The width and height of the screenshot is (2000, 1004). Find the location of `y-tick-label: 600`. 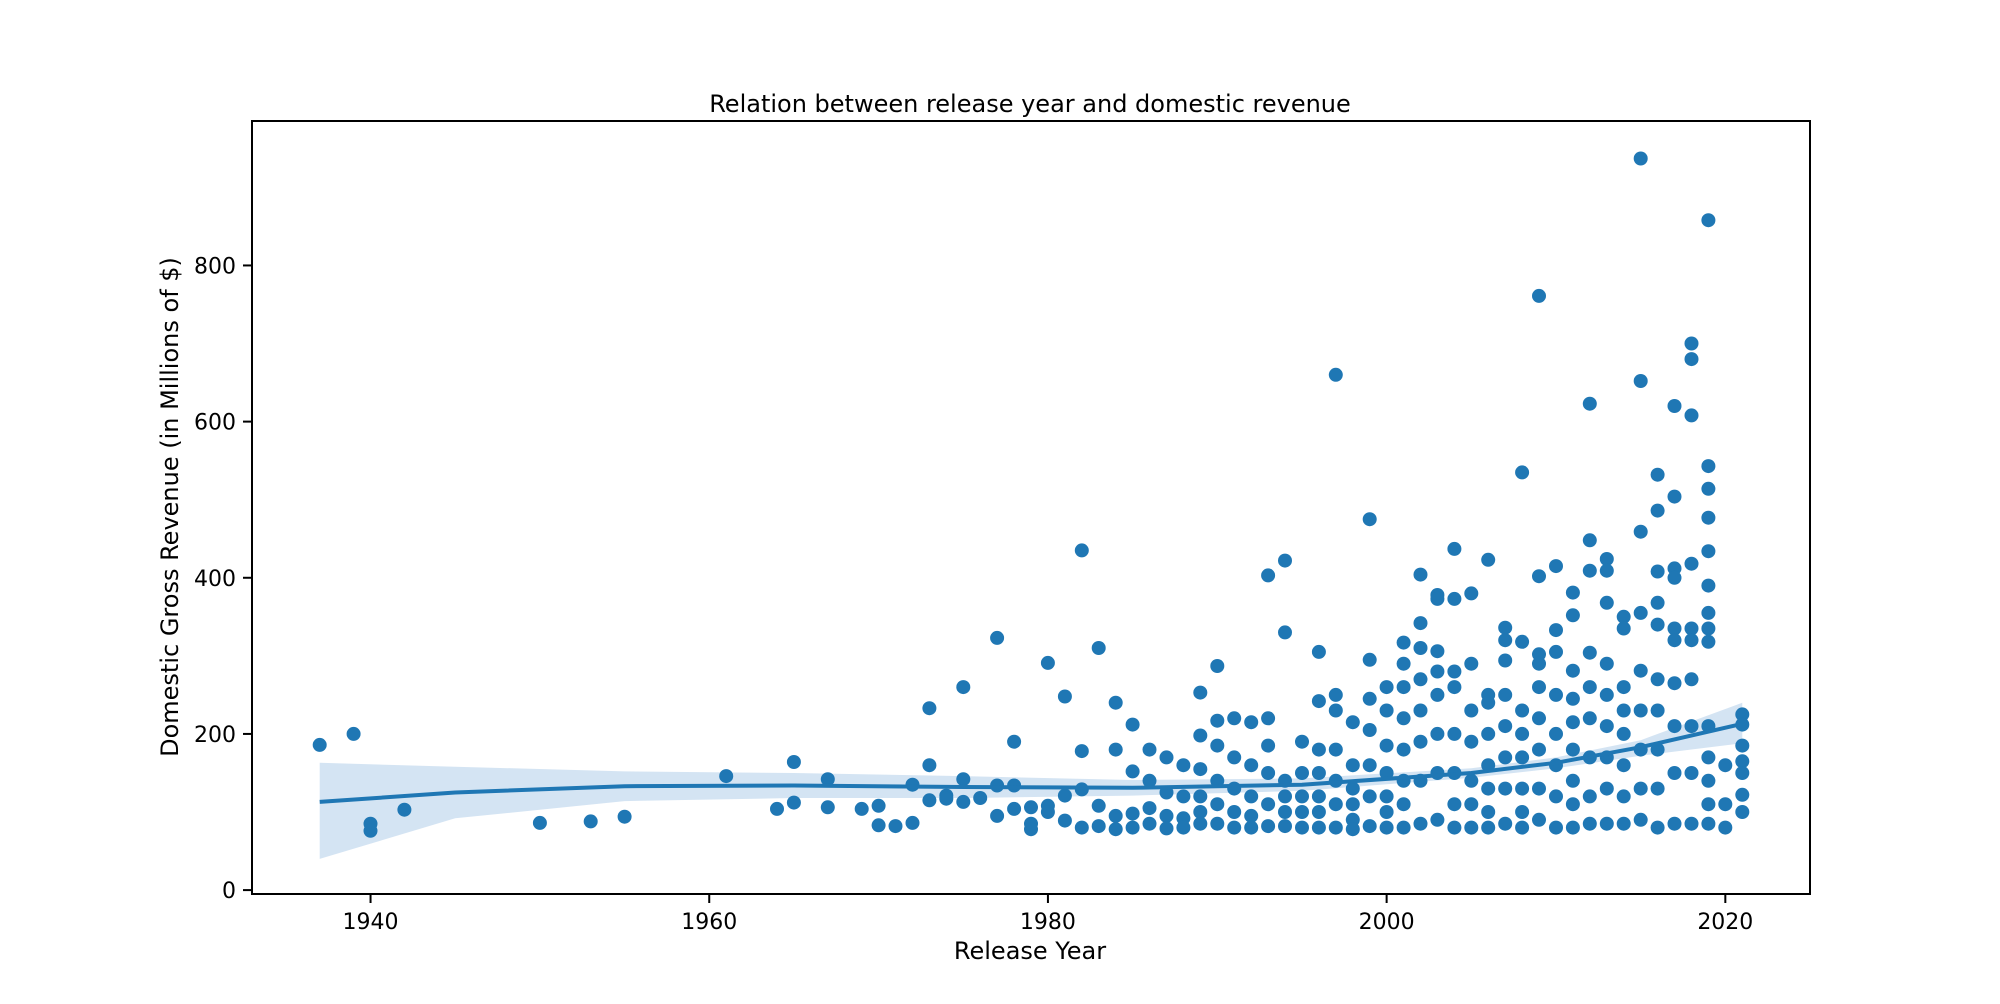

y-tick-label: 600 is located at coordinates (215, 423).